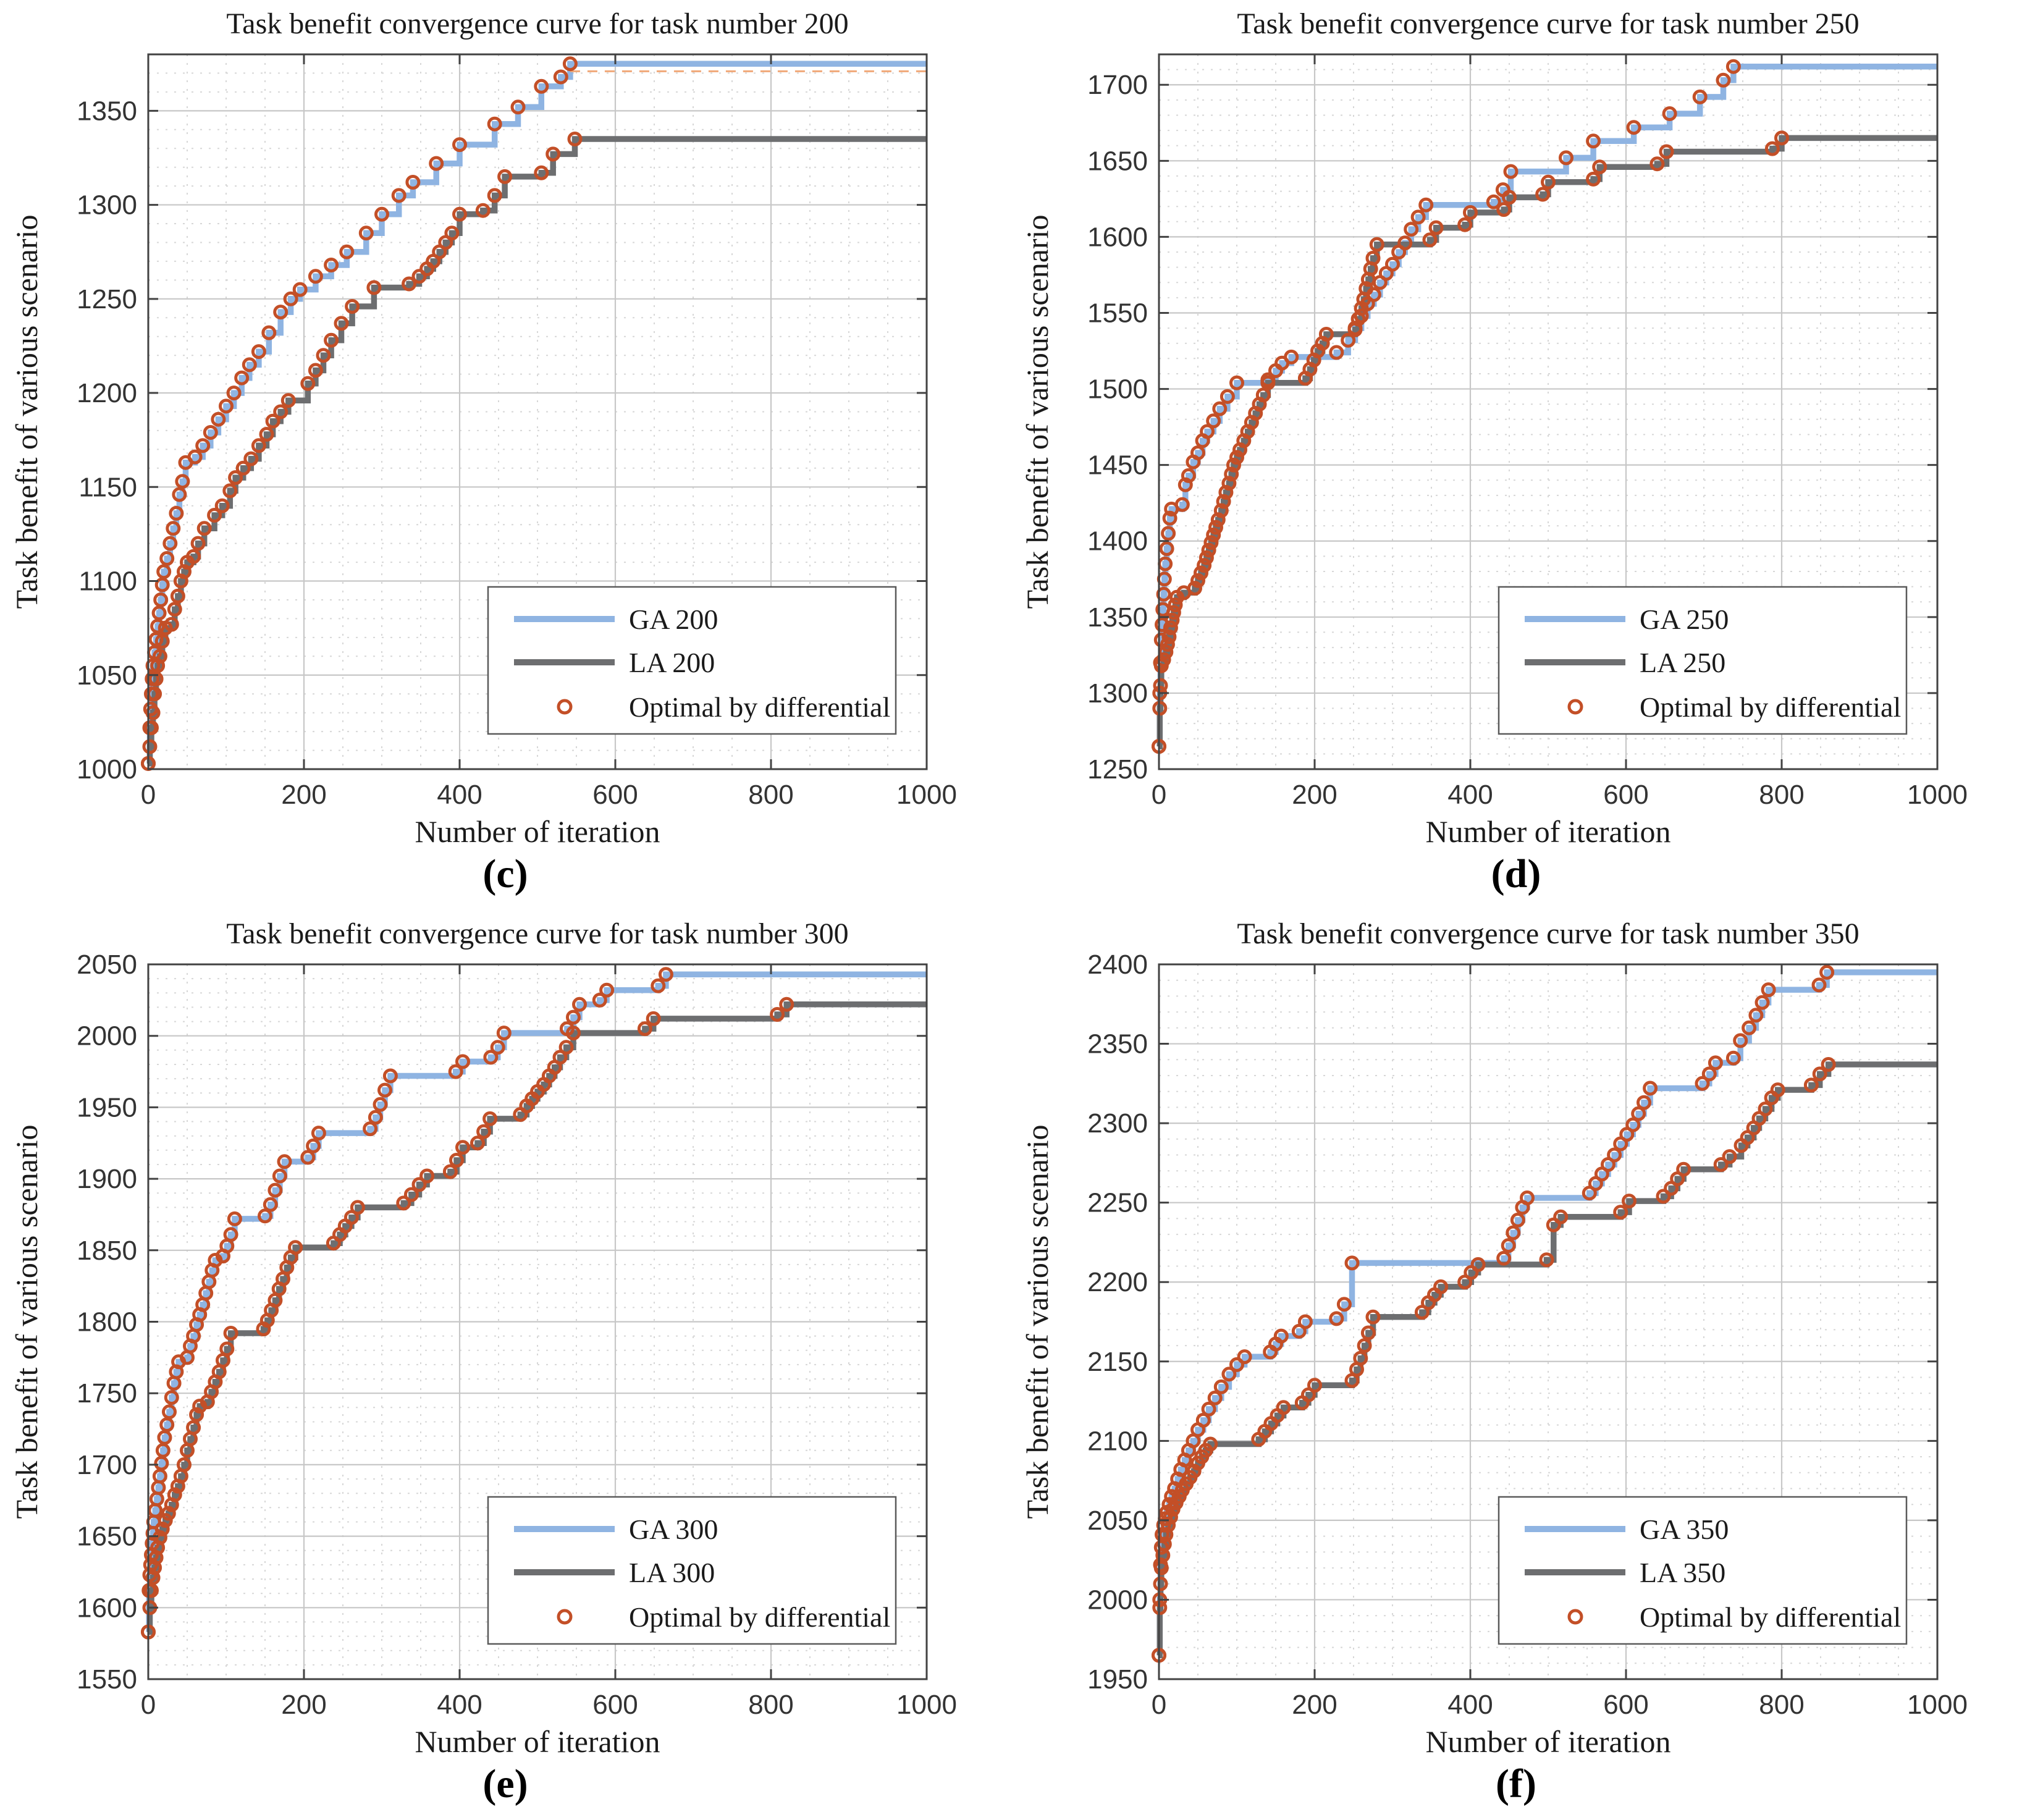  I want to click on y-axis-label: Task benefit of various scenario, so click(1038, 1322).